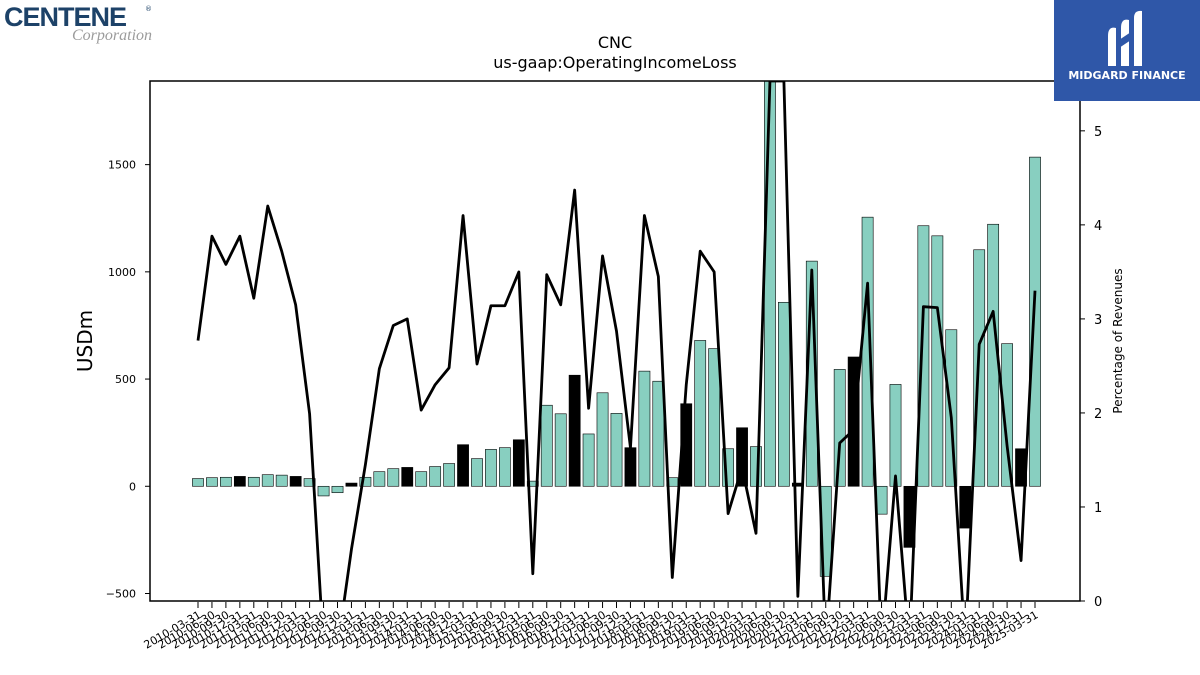 The width and height of the screenshot is (1200, 675). What do you see at coordinates (1125, 38) in the screenshot?
I see `midgard-logo-icon` at bounding box center [1125, 38].